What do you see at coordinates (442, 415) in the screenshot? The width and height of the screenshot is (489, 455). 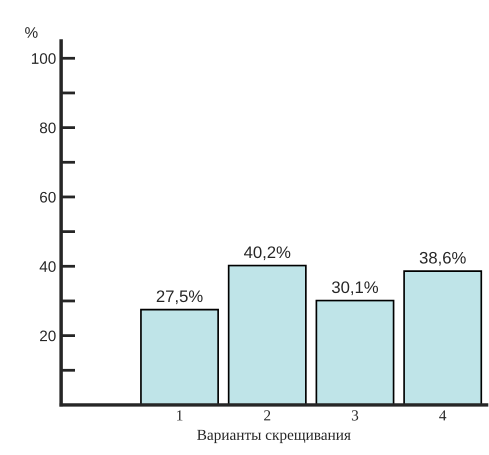 I see `x-tick-label: 4` at bounding box center [442, 415].